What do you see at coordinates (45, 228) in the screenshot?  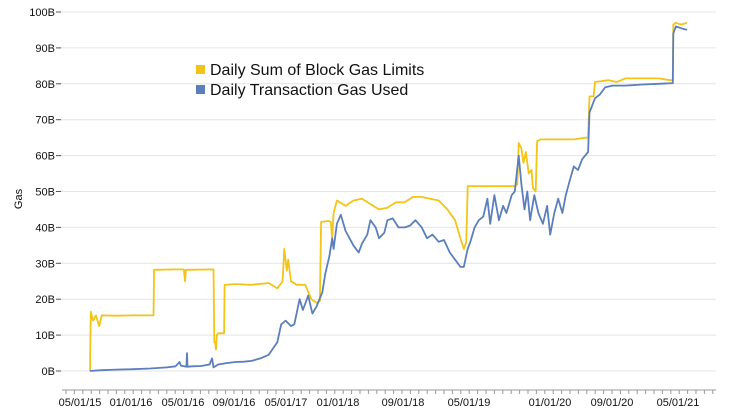 I see `y-tick-label: 40B` at bounding box center [45, 228].